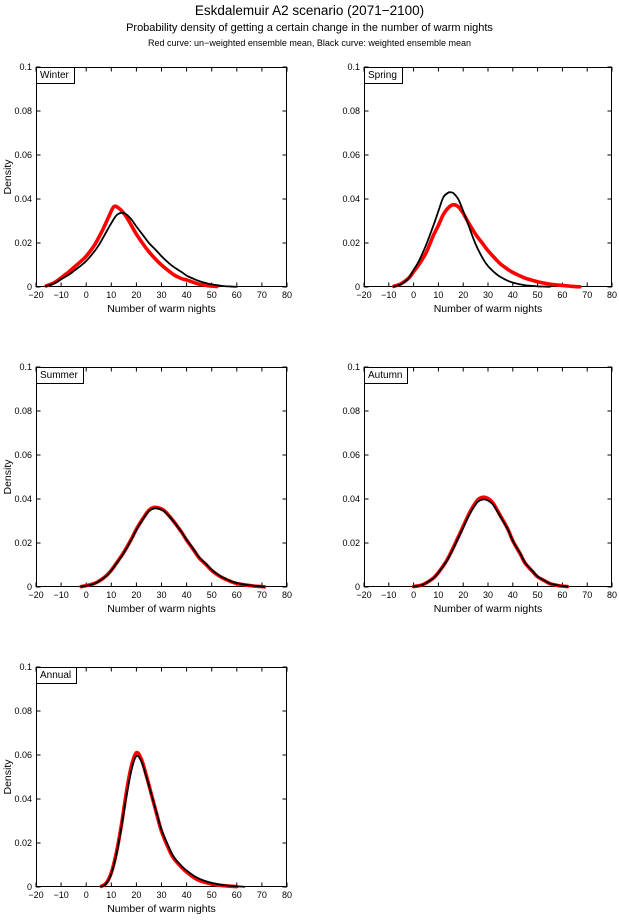 This screenshot has height=920, width=619. I want to click on figure-title: Eskdalemuir A2 scenario (2071−2100), so click(309, 10).